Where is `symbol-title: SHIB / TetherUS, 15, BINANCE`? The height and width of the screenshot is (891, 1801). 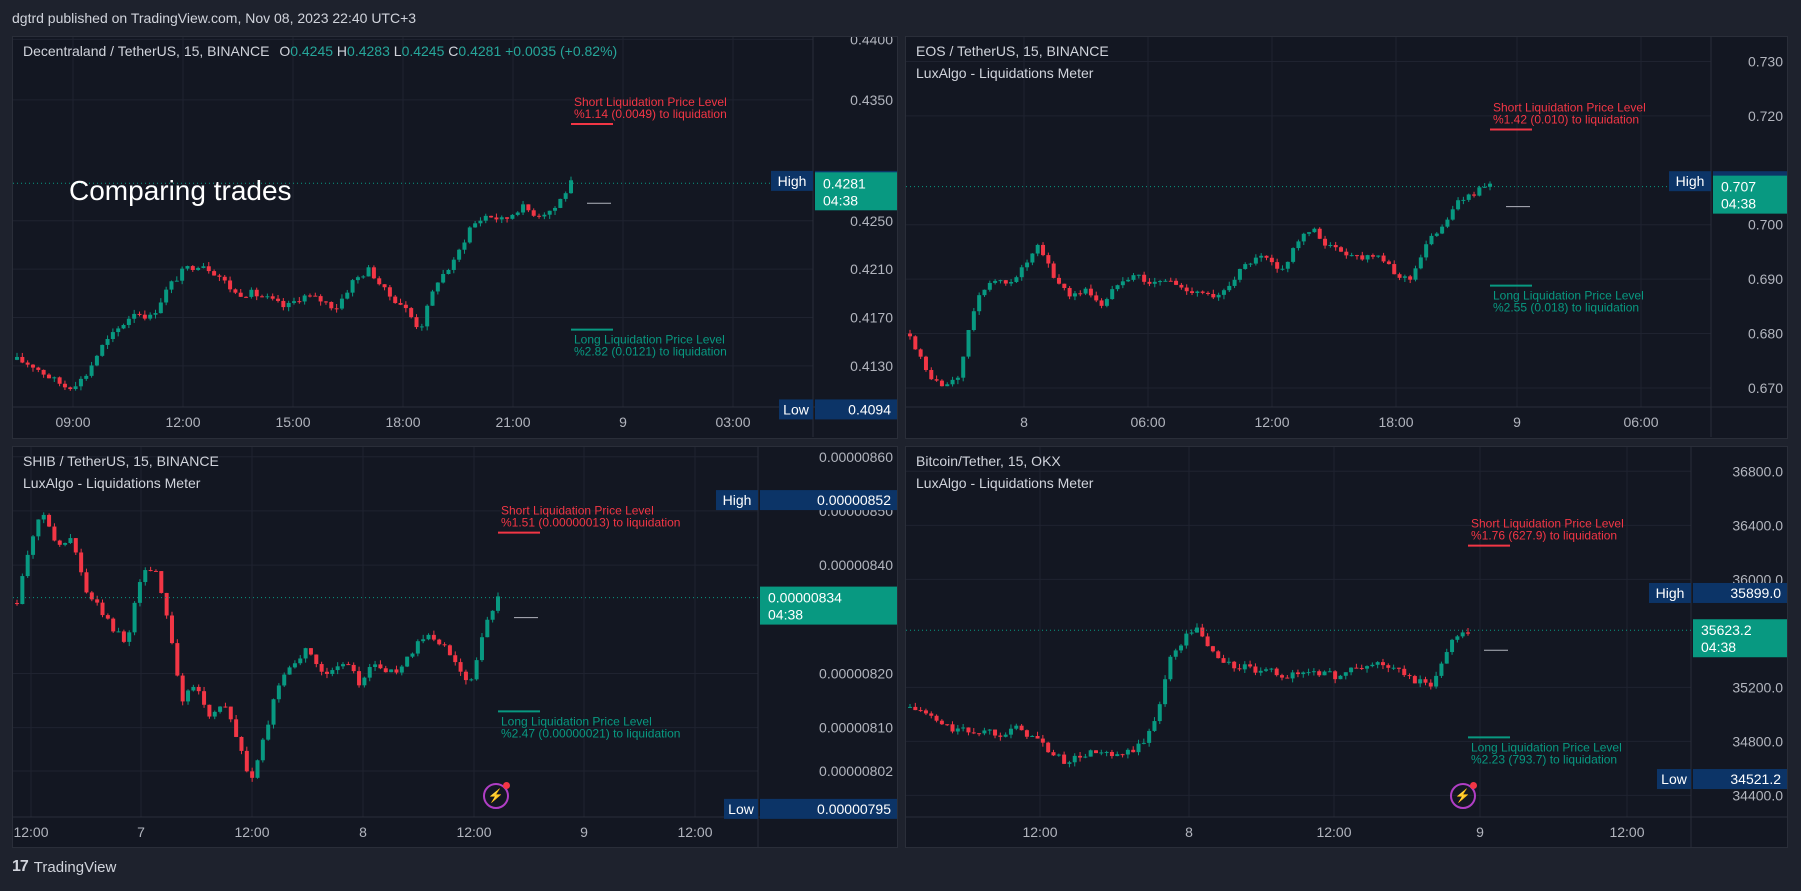 symbol-title: SHIB / TetherUS, 15, BINANCE is located at coordinates (121, 461).